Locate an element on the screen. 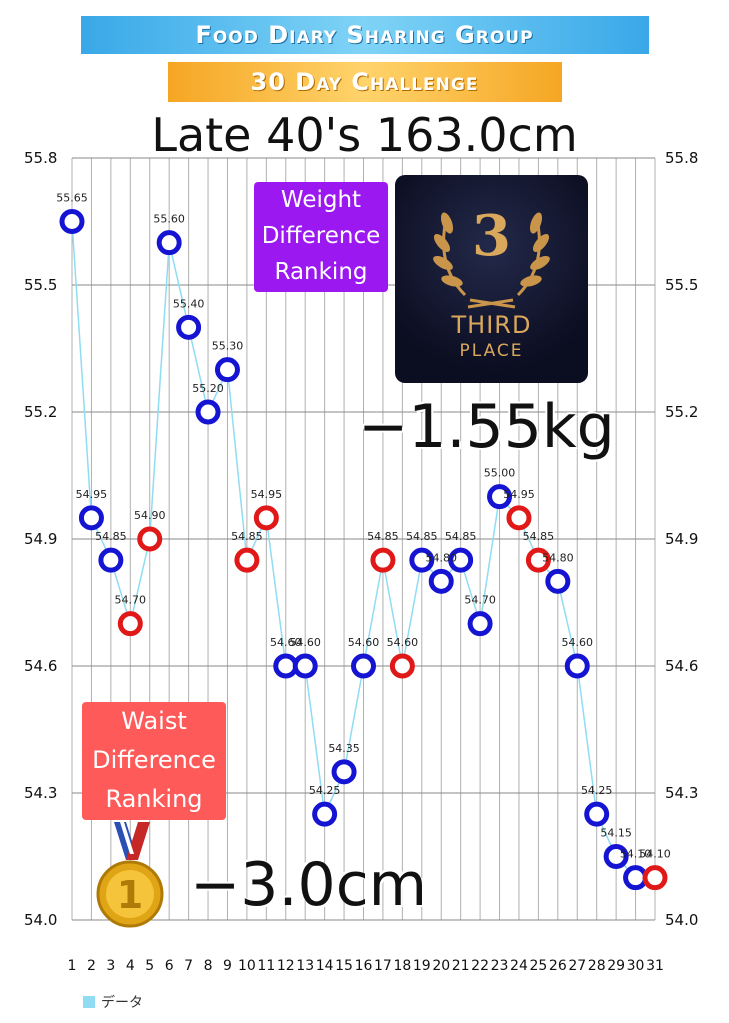 The width and height of the screenshot is (729, 1023). y-tick-label-left: 54.3 is located at coordinates (40, 793).